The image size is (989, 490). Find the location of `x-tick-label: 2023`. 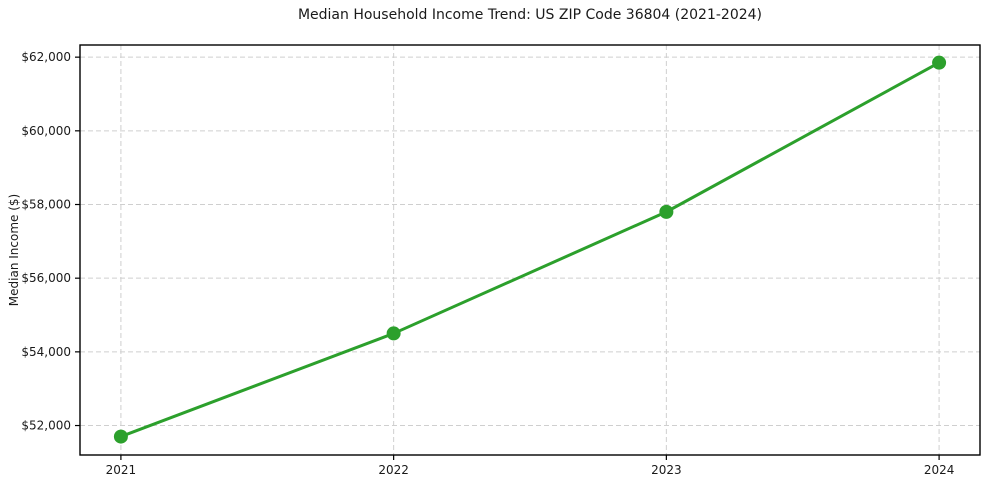

x-tick-label: 2023 is located at coordinates (666, 470).